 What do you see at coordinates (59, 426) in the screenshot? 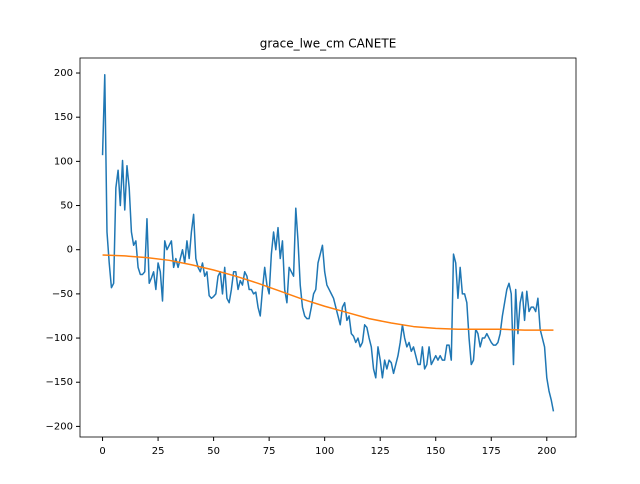
I see `y-tick-label: −200` at bounding box center [59, 426].